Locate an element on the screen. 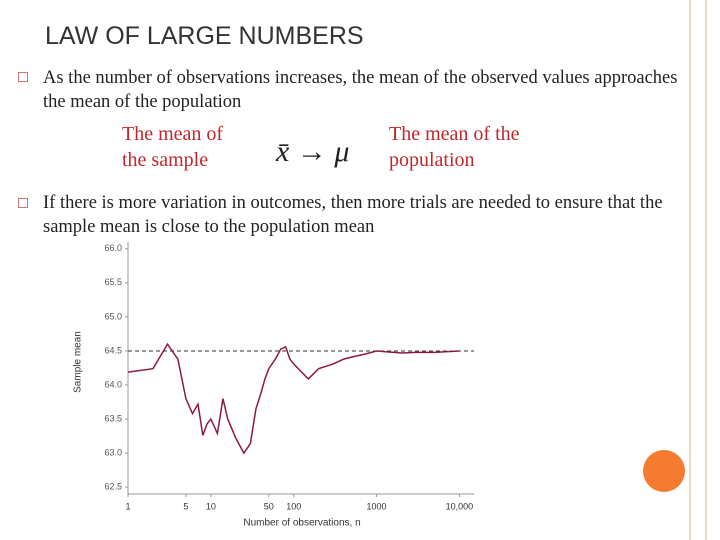 This screenshot has height=540, width=720. decoration is located at coordinates (664, 471).